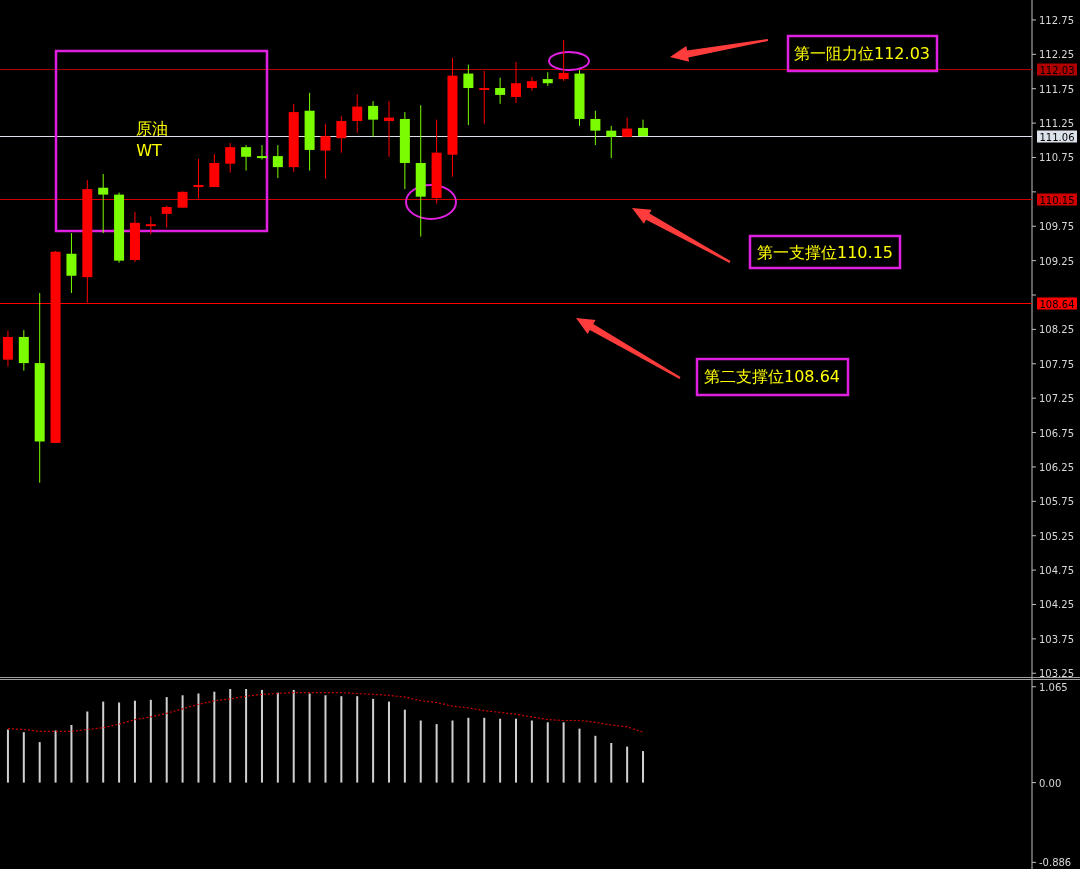 This screenshot has height=869, width=1080. Describe the element at coordinates (1056, 227) in the screenshot. I see `y-tick-label: 109.75` at that location.